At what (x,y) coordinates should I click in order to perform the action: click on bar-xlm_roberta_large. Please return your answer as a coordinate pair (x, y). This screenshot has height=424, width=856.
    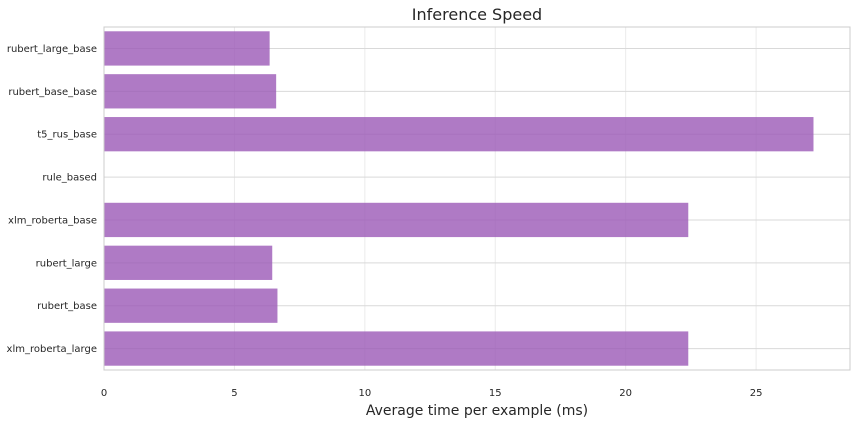
    Looking at the image, I should click on (396, 348).